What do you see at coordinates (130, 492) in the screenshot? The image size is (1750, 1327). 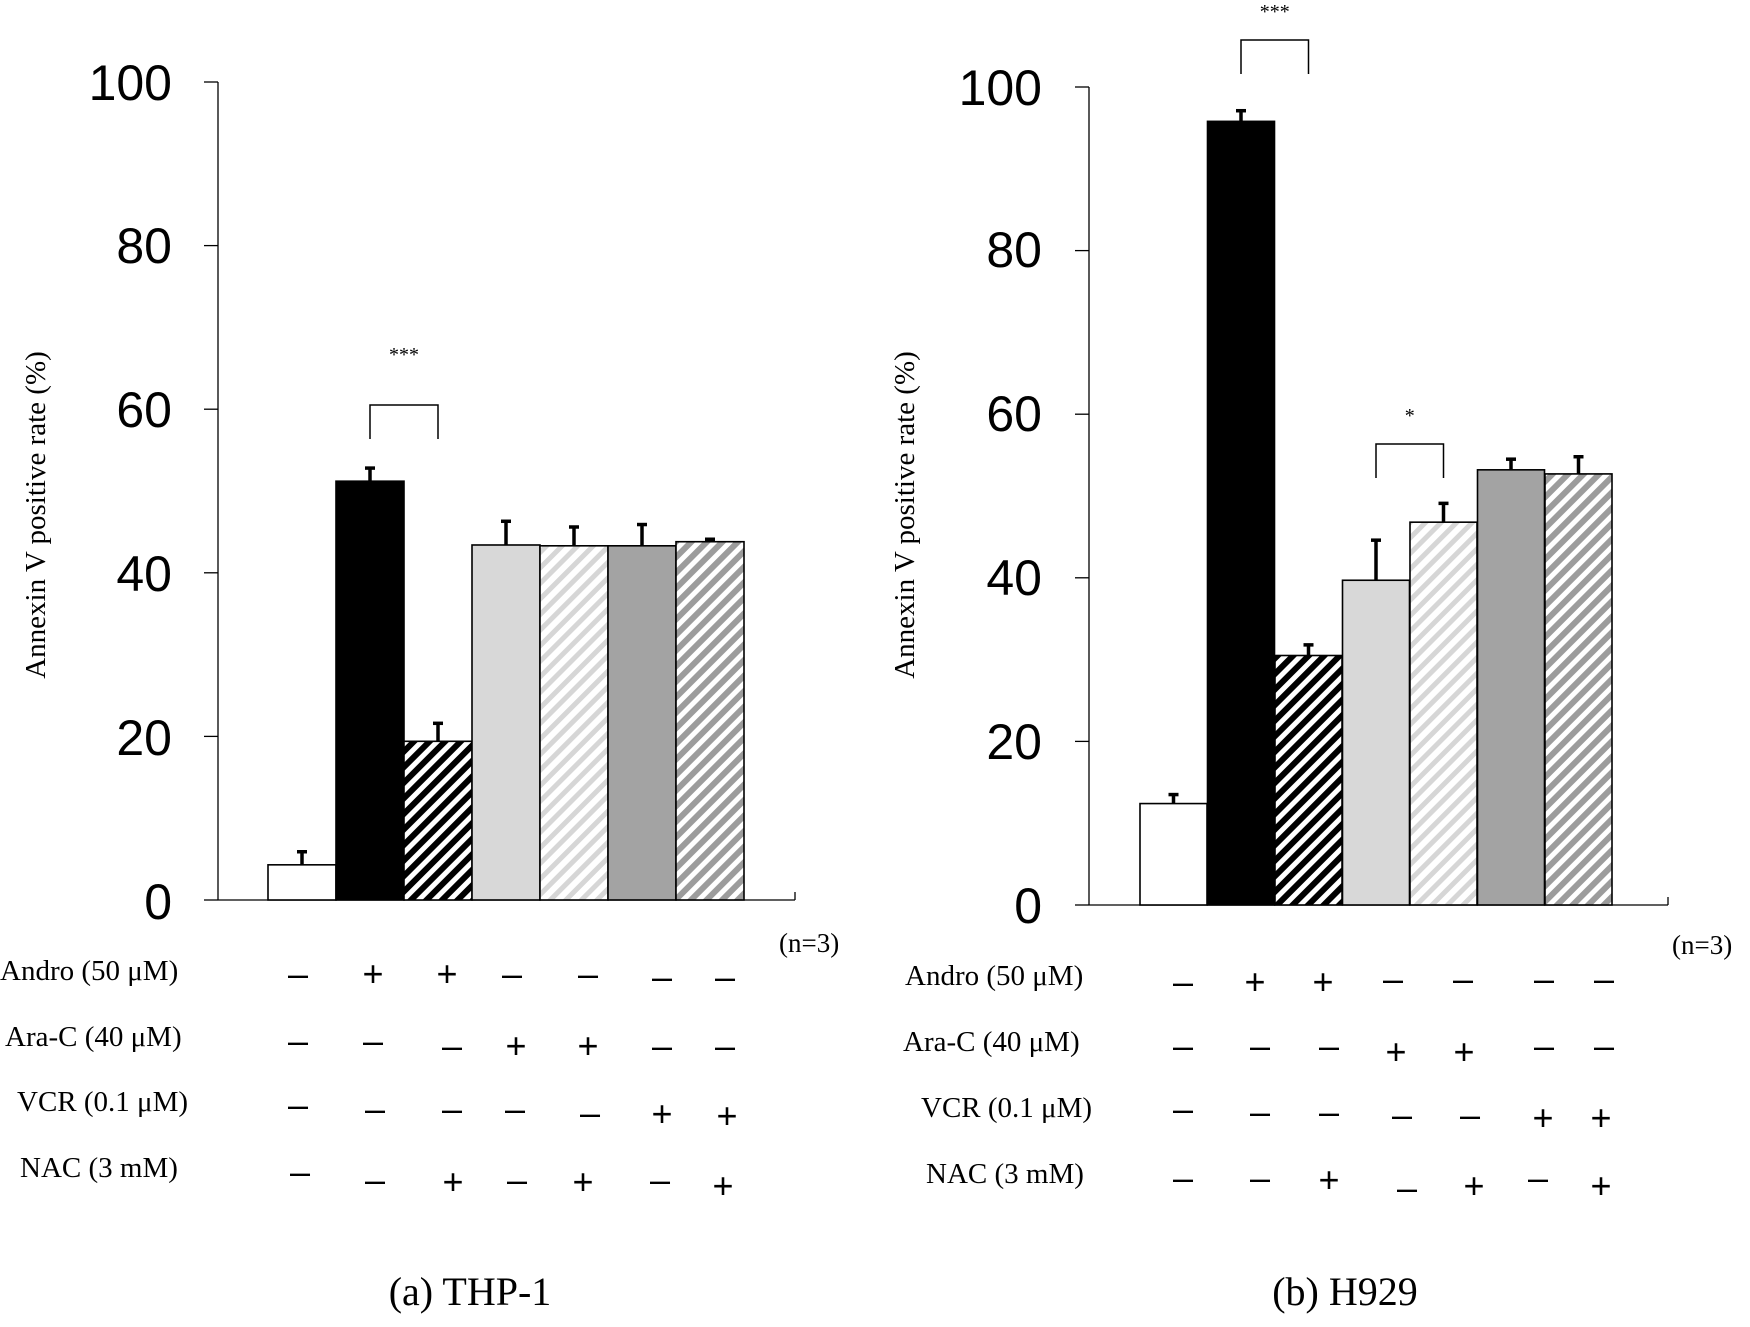 I see `y-tick-labels: 0 20 40 60 80 100` at bounding box center [130, 492].